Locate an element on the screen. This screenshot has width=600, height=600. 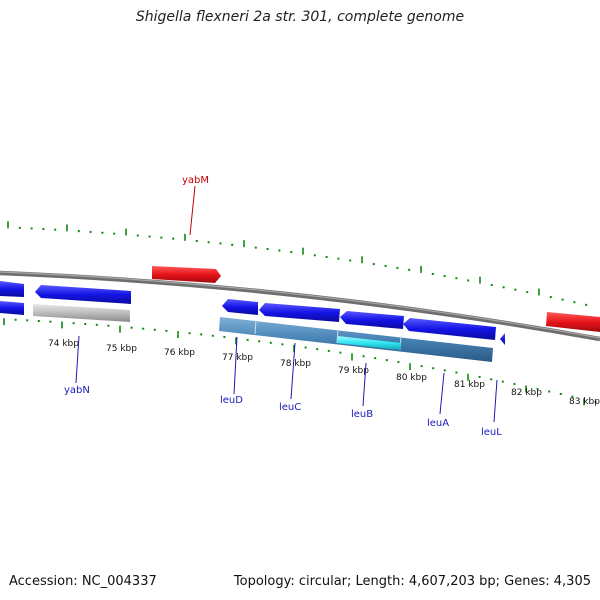
genome-backbone is located at coordinates (300, 306).